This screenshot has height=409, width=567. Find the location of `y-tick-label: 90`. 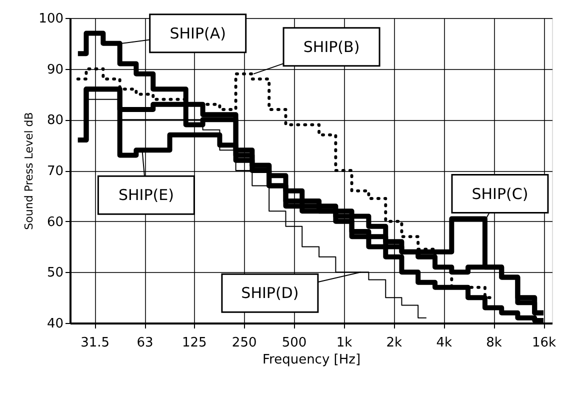

y-tick-label: 90 is located at coordinates (55, 70).